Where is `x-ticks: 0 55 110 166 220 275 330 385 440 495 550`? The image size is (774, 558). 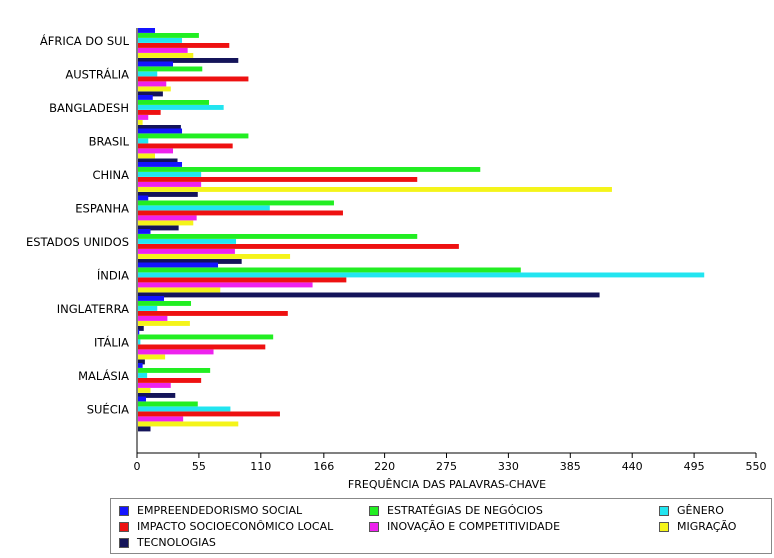
x-ticks: 0 55 110 166 220 275 330 385 440 495 550 is located at coordinates (450, 463).